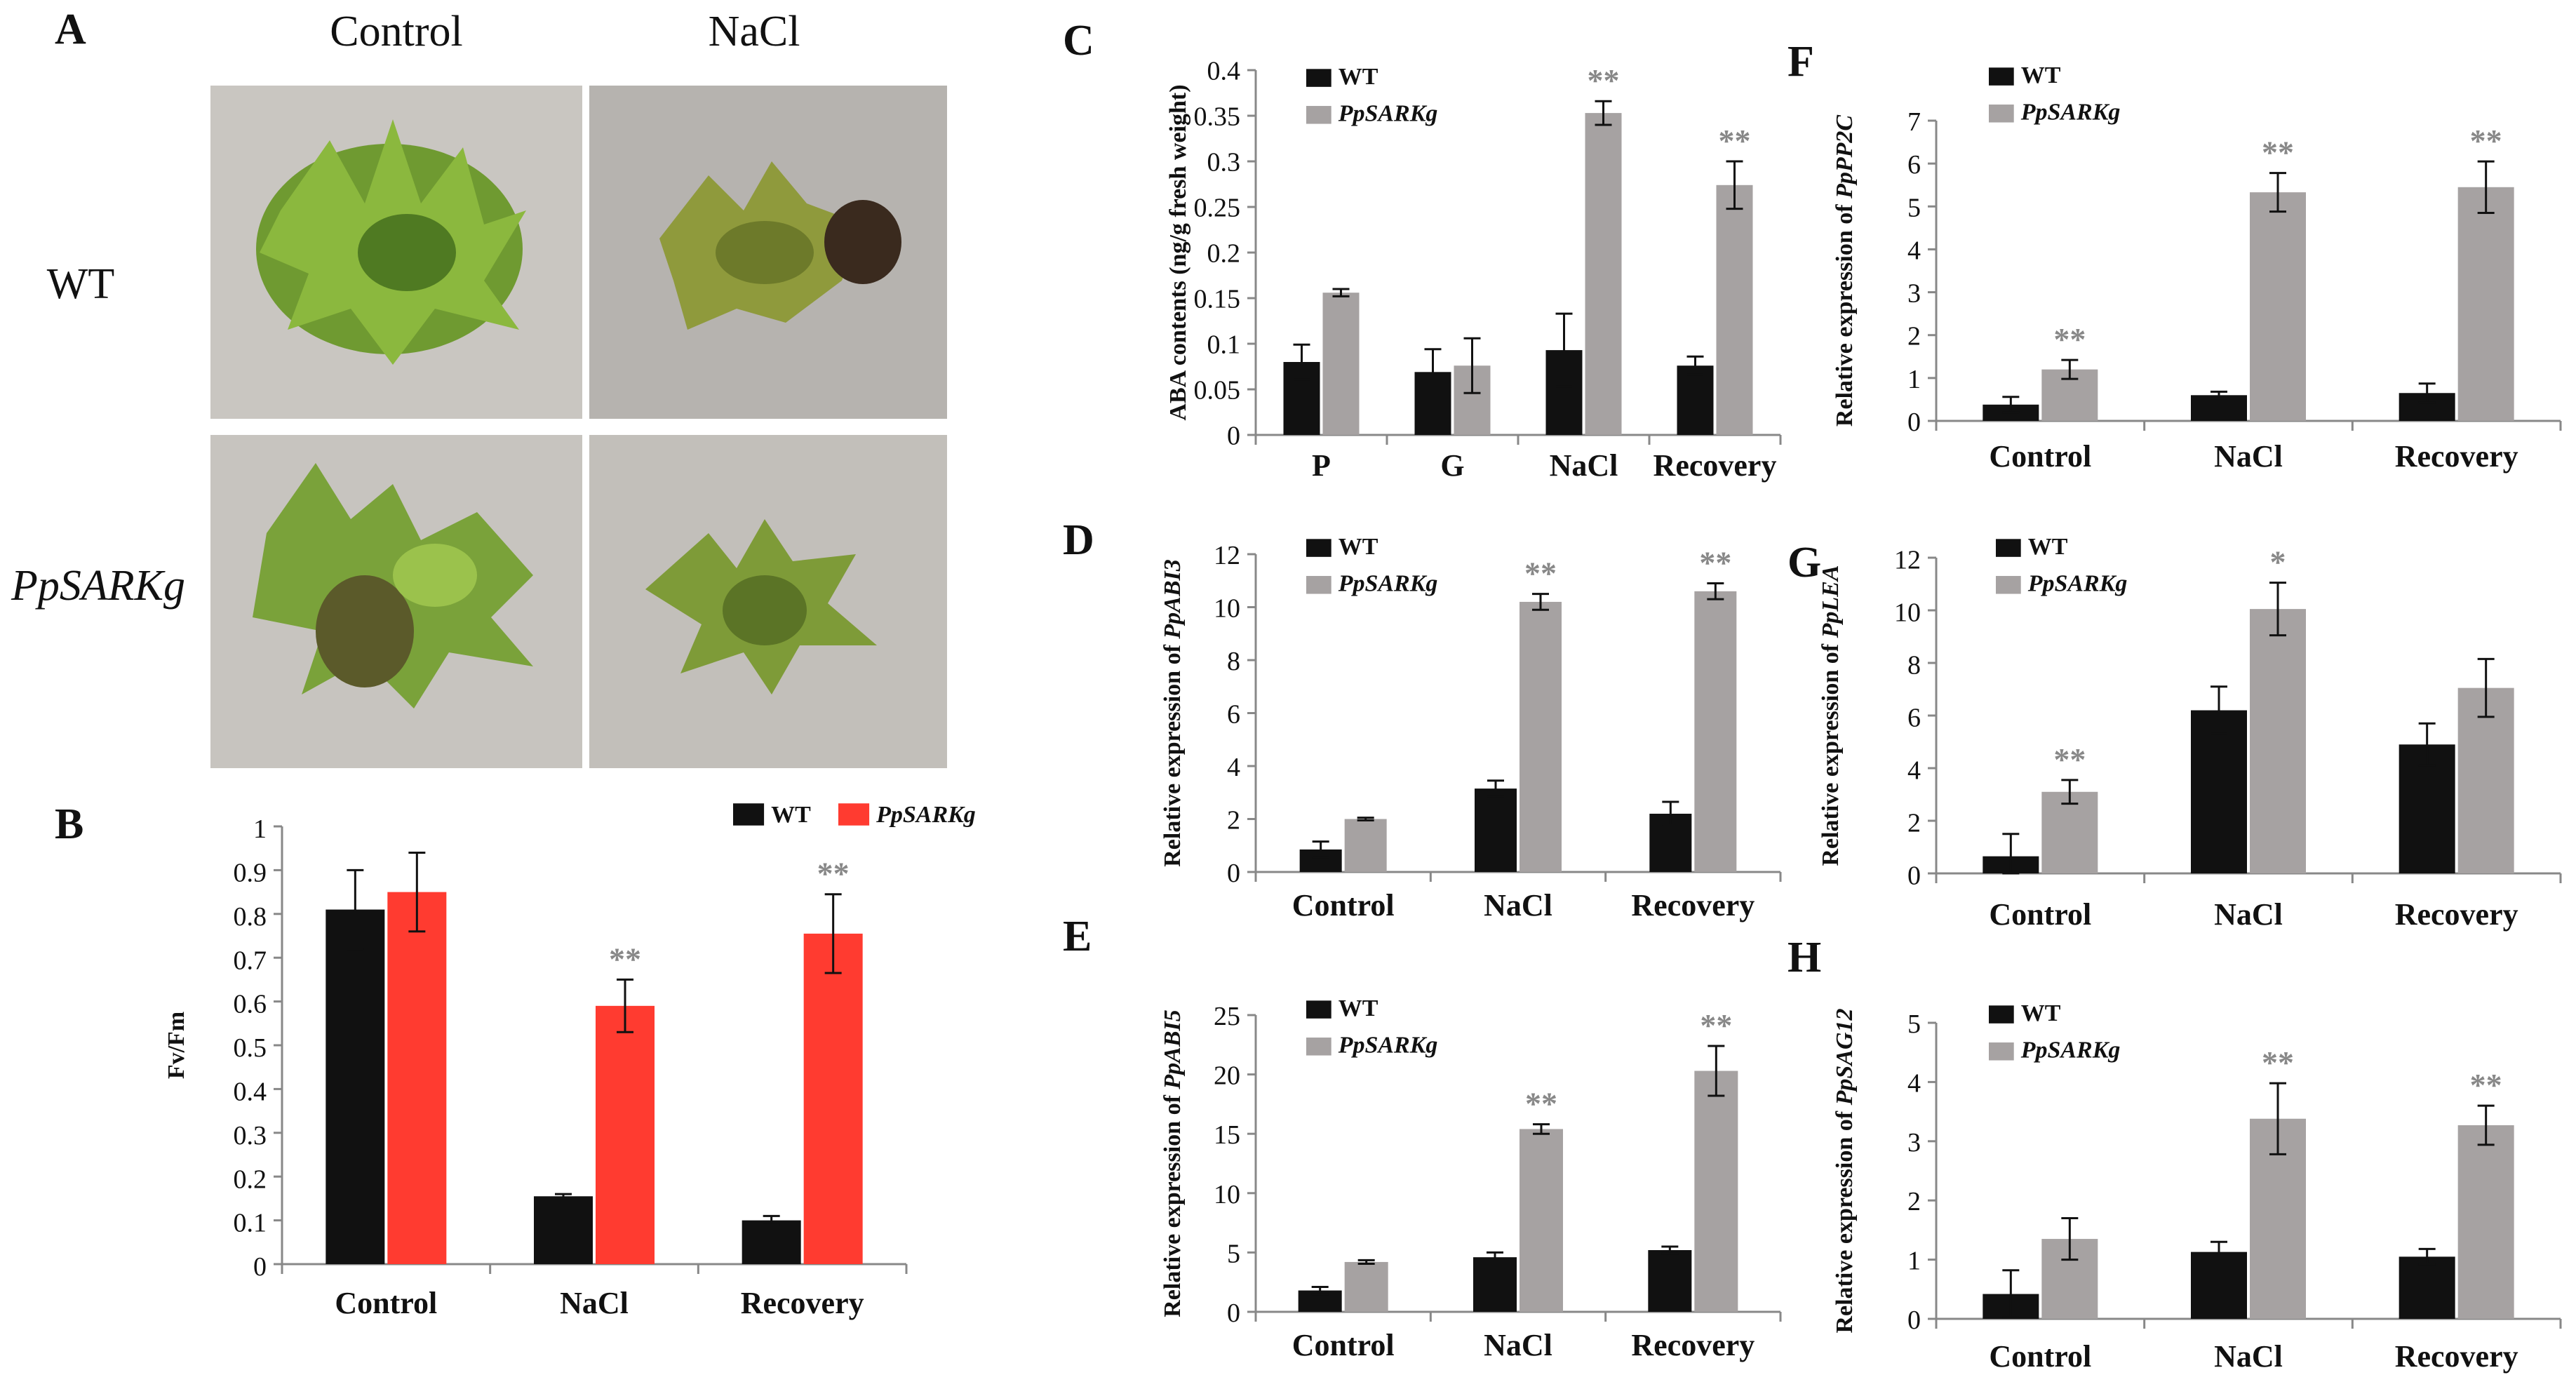  Describe the element at coordinates (2278, 562) in the screenshot. I see `significance-mark: *` at that location.